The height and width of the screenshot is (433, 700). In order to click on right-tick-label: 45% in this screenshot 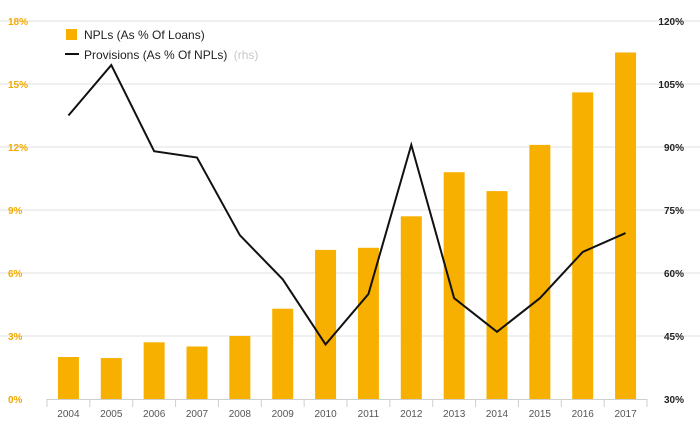, I will do `click(674, 337)`.